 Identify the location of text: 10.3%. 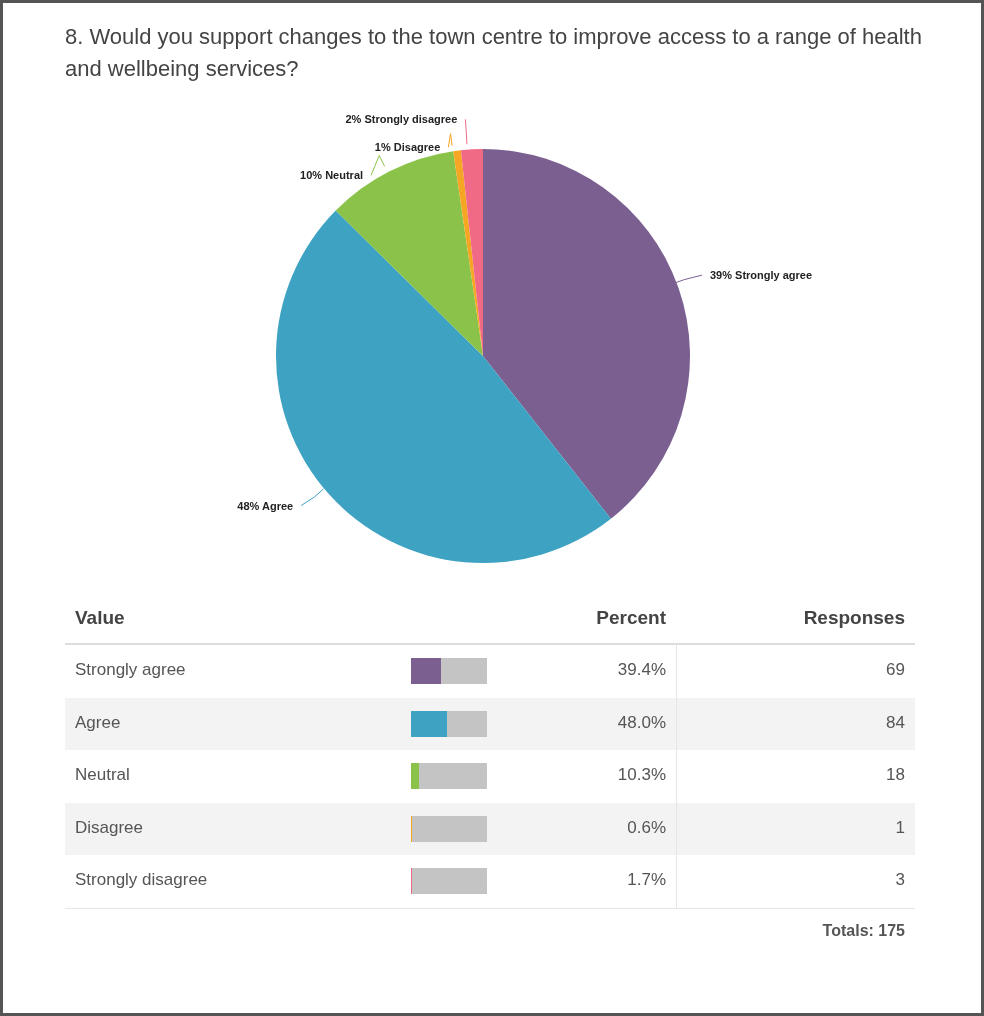
(641, 775).